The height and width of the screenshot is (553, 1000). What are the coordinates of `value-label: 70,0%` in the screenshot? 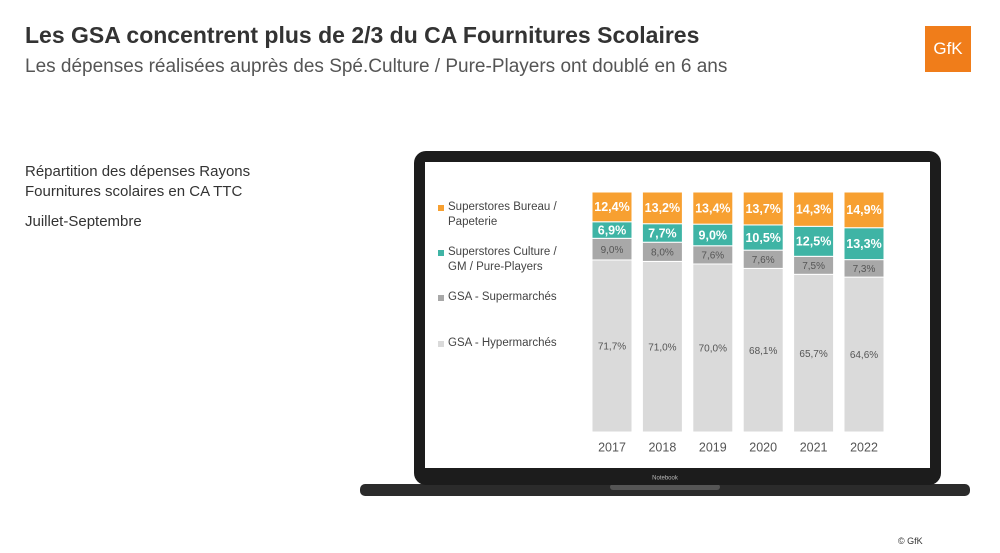 It's located at (713, 349).